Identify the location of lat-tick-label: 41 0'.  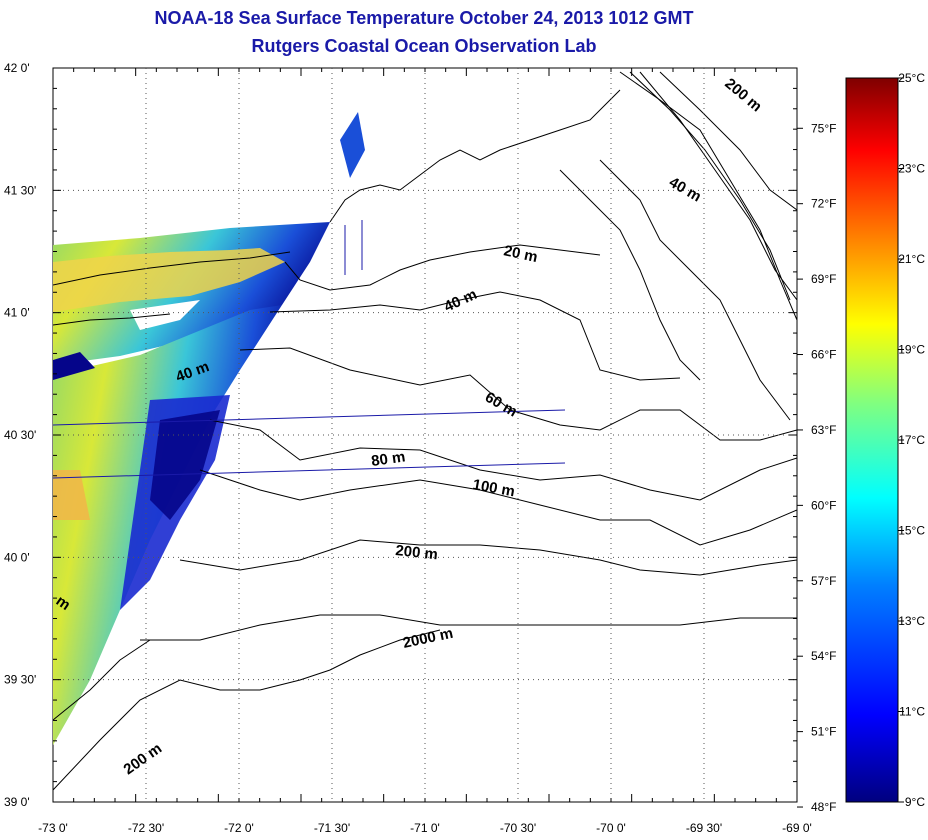
(17, 313).